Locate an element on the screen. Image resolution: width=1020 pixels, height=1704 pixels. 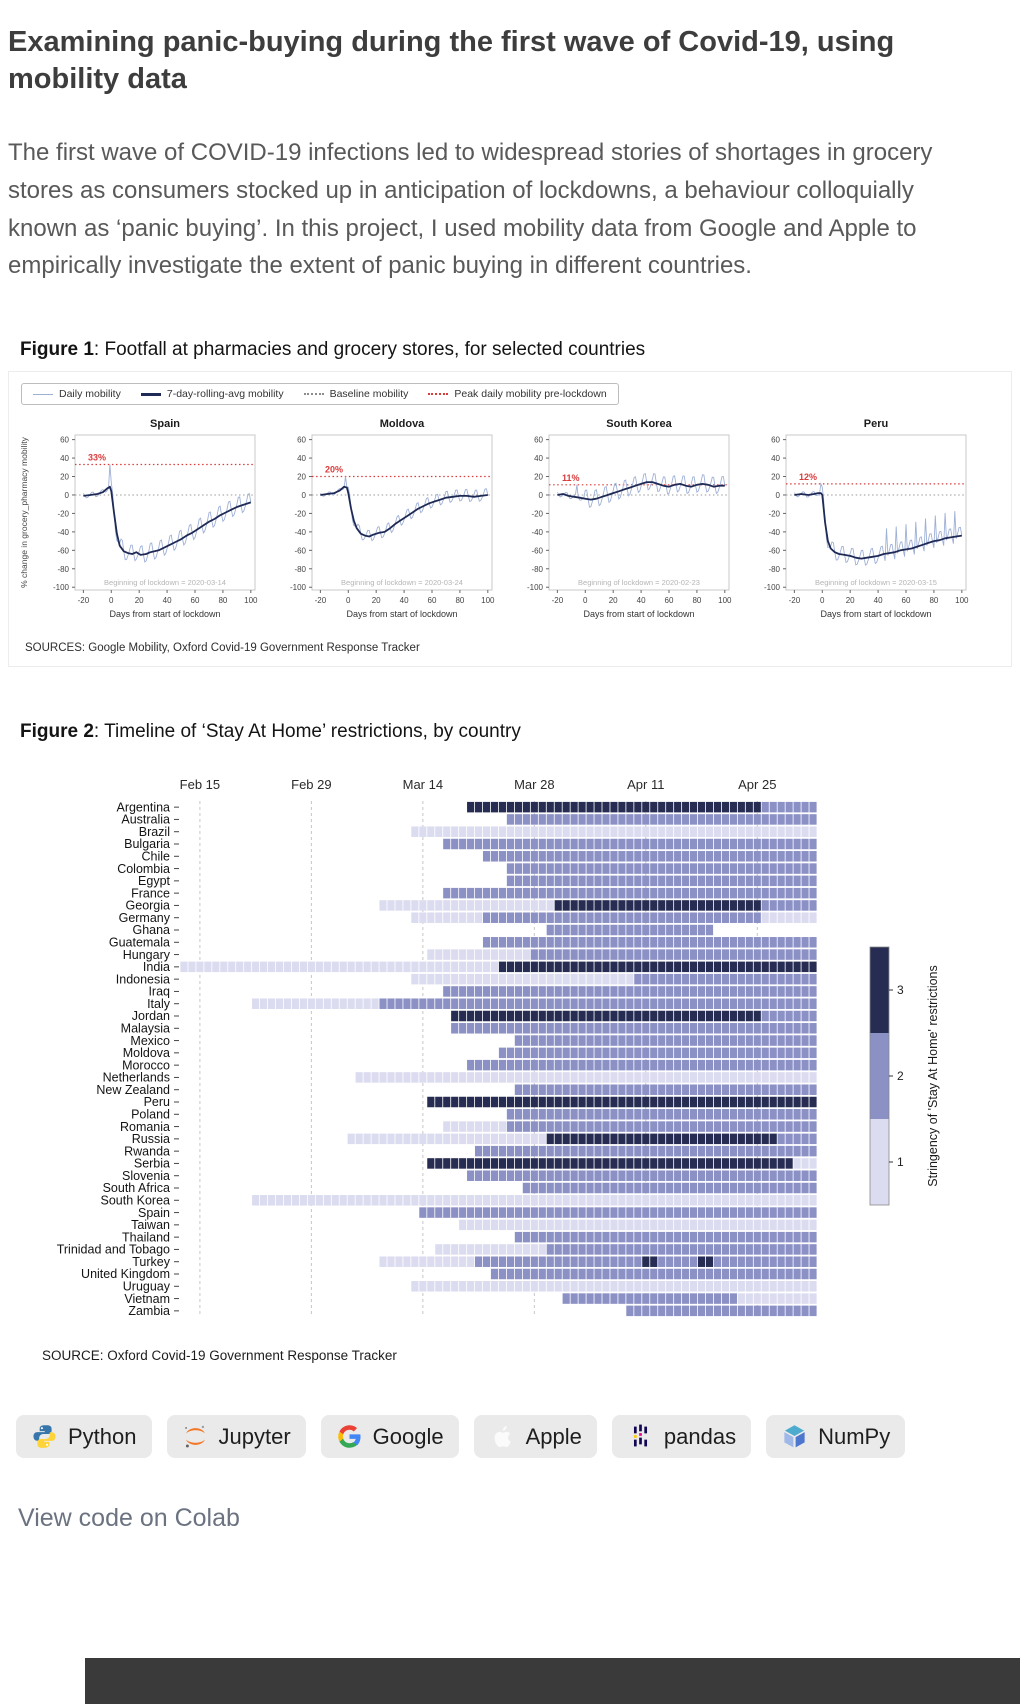
svg-text: Italy is located at coordinates (159, 1004).